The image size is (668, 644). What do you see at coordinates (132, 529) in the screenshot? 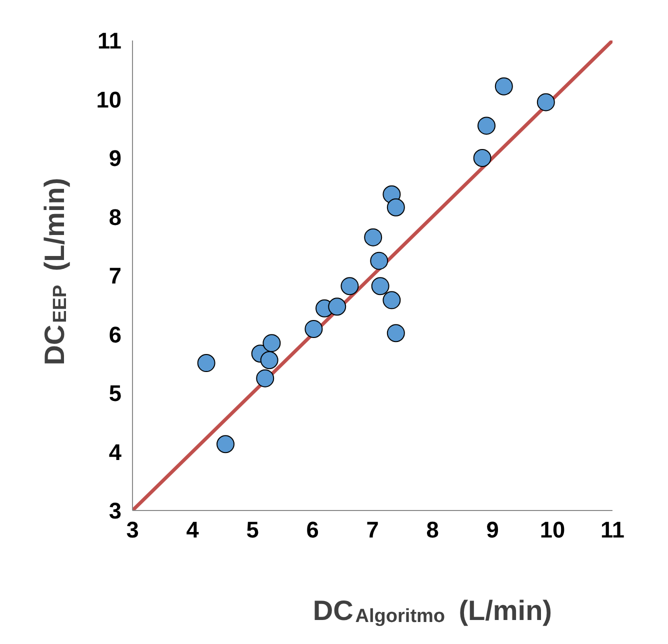
I see `x-tick-label: 3` at bounding box center [132, 529].